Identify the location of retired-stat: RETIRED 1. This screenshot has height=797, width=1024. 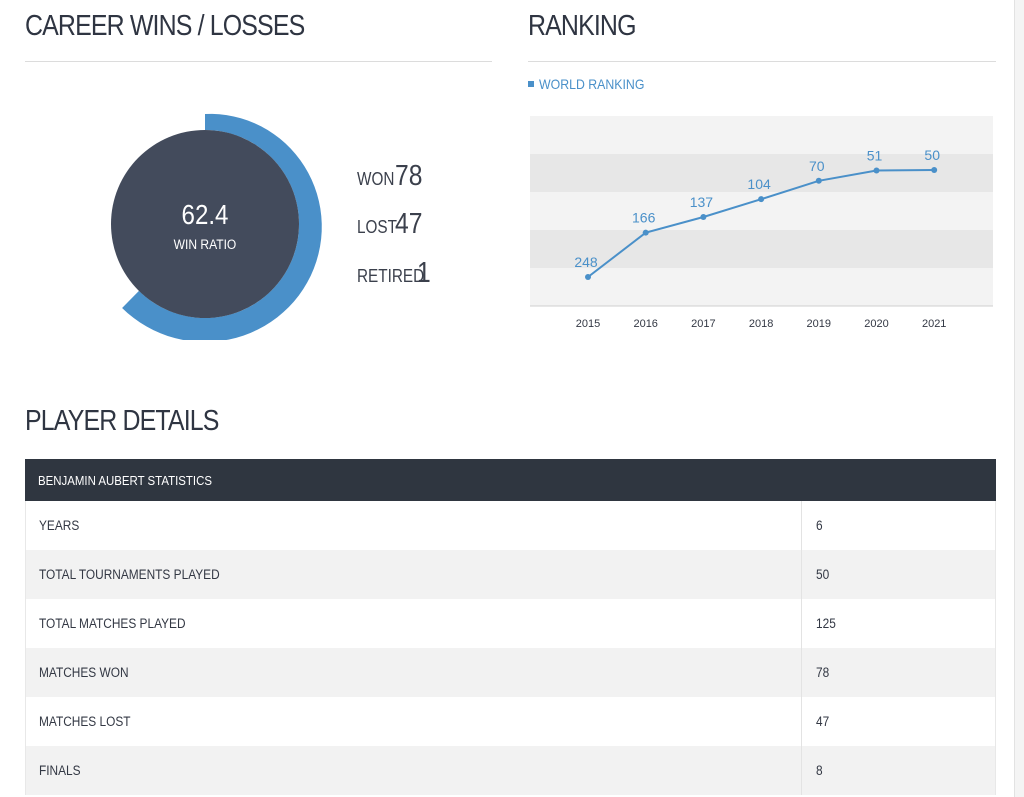
(395, 273).